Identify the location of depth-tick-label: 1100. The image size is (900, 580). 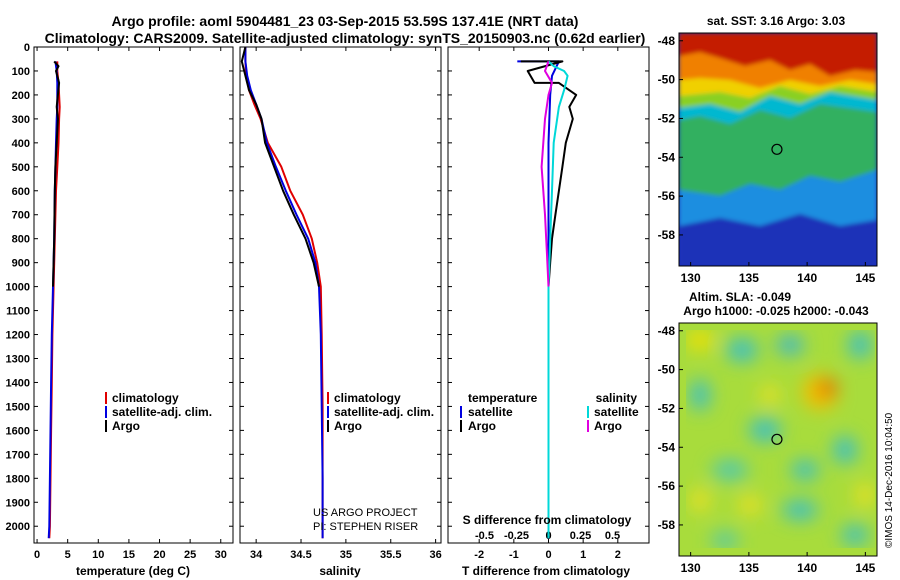
(18, 312).